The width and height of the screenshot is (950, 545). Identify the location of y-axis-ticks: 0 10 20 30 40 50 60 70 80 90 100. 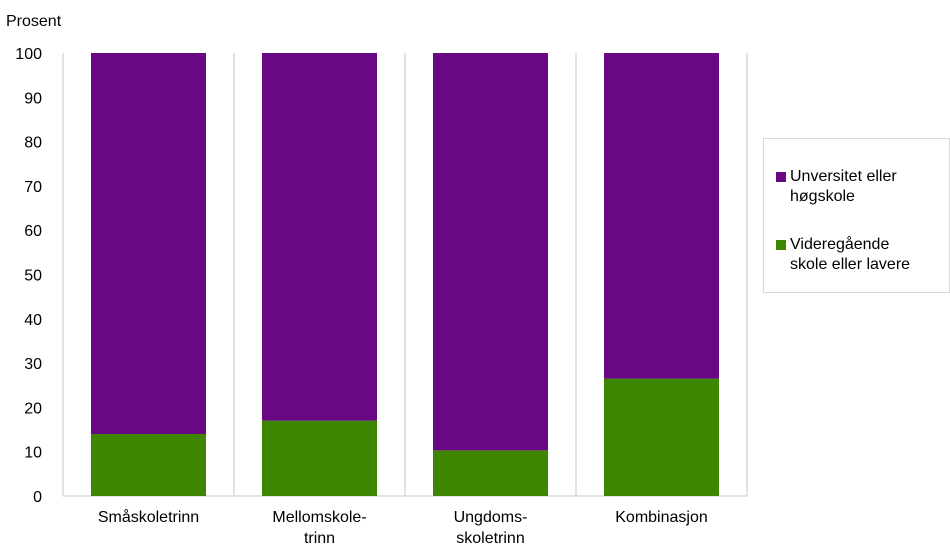
(28, 276).